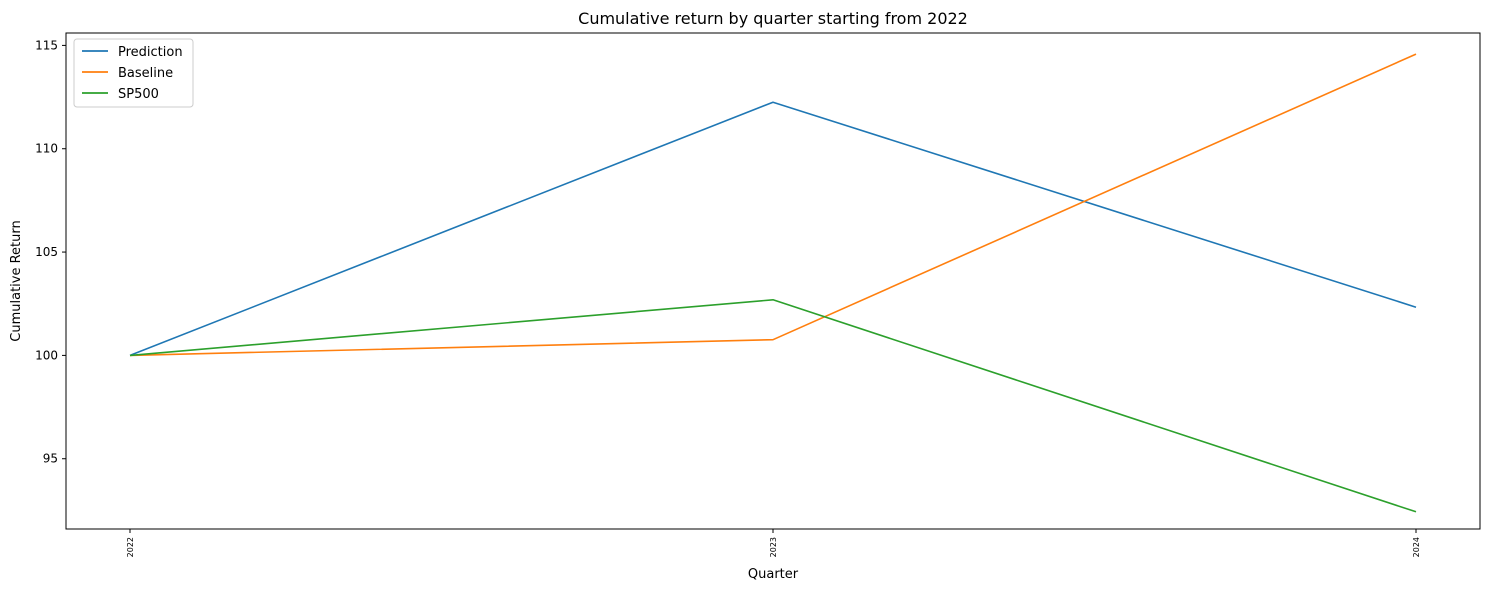 The image size is (1489, 590). Describe the element at coordinates (773, 547) in the screenshot. I see `x-tick-label: 2023` at that location.